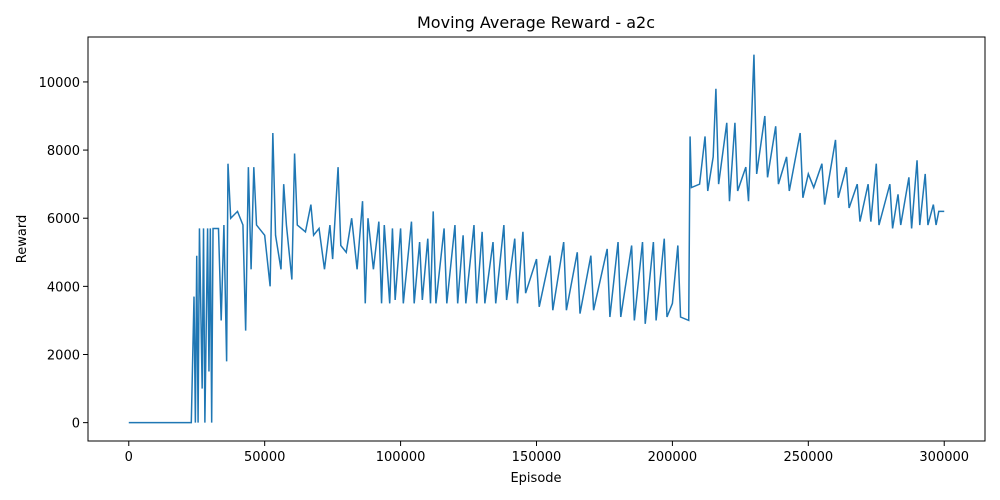 This screenshot has width=1000, height=500. I want to click on x-tick-label: 0, so click(129, 457).